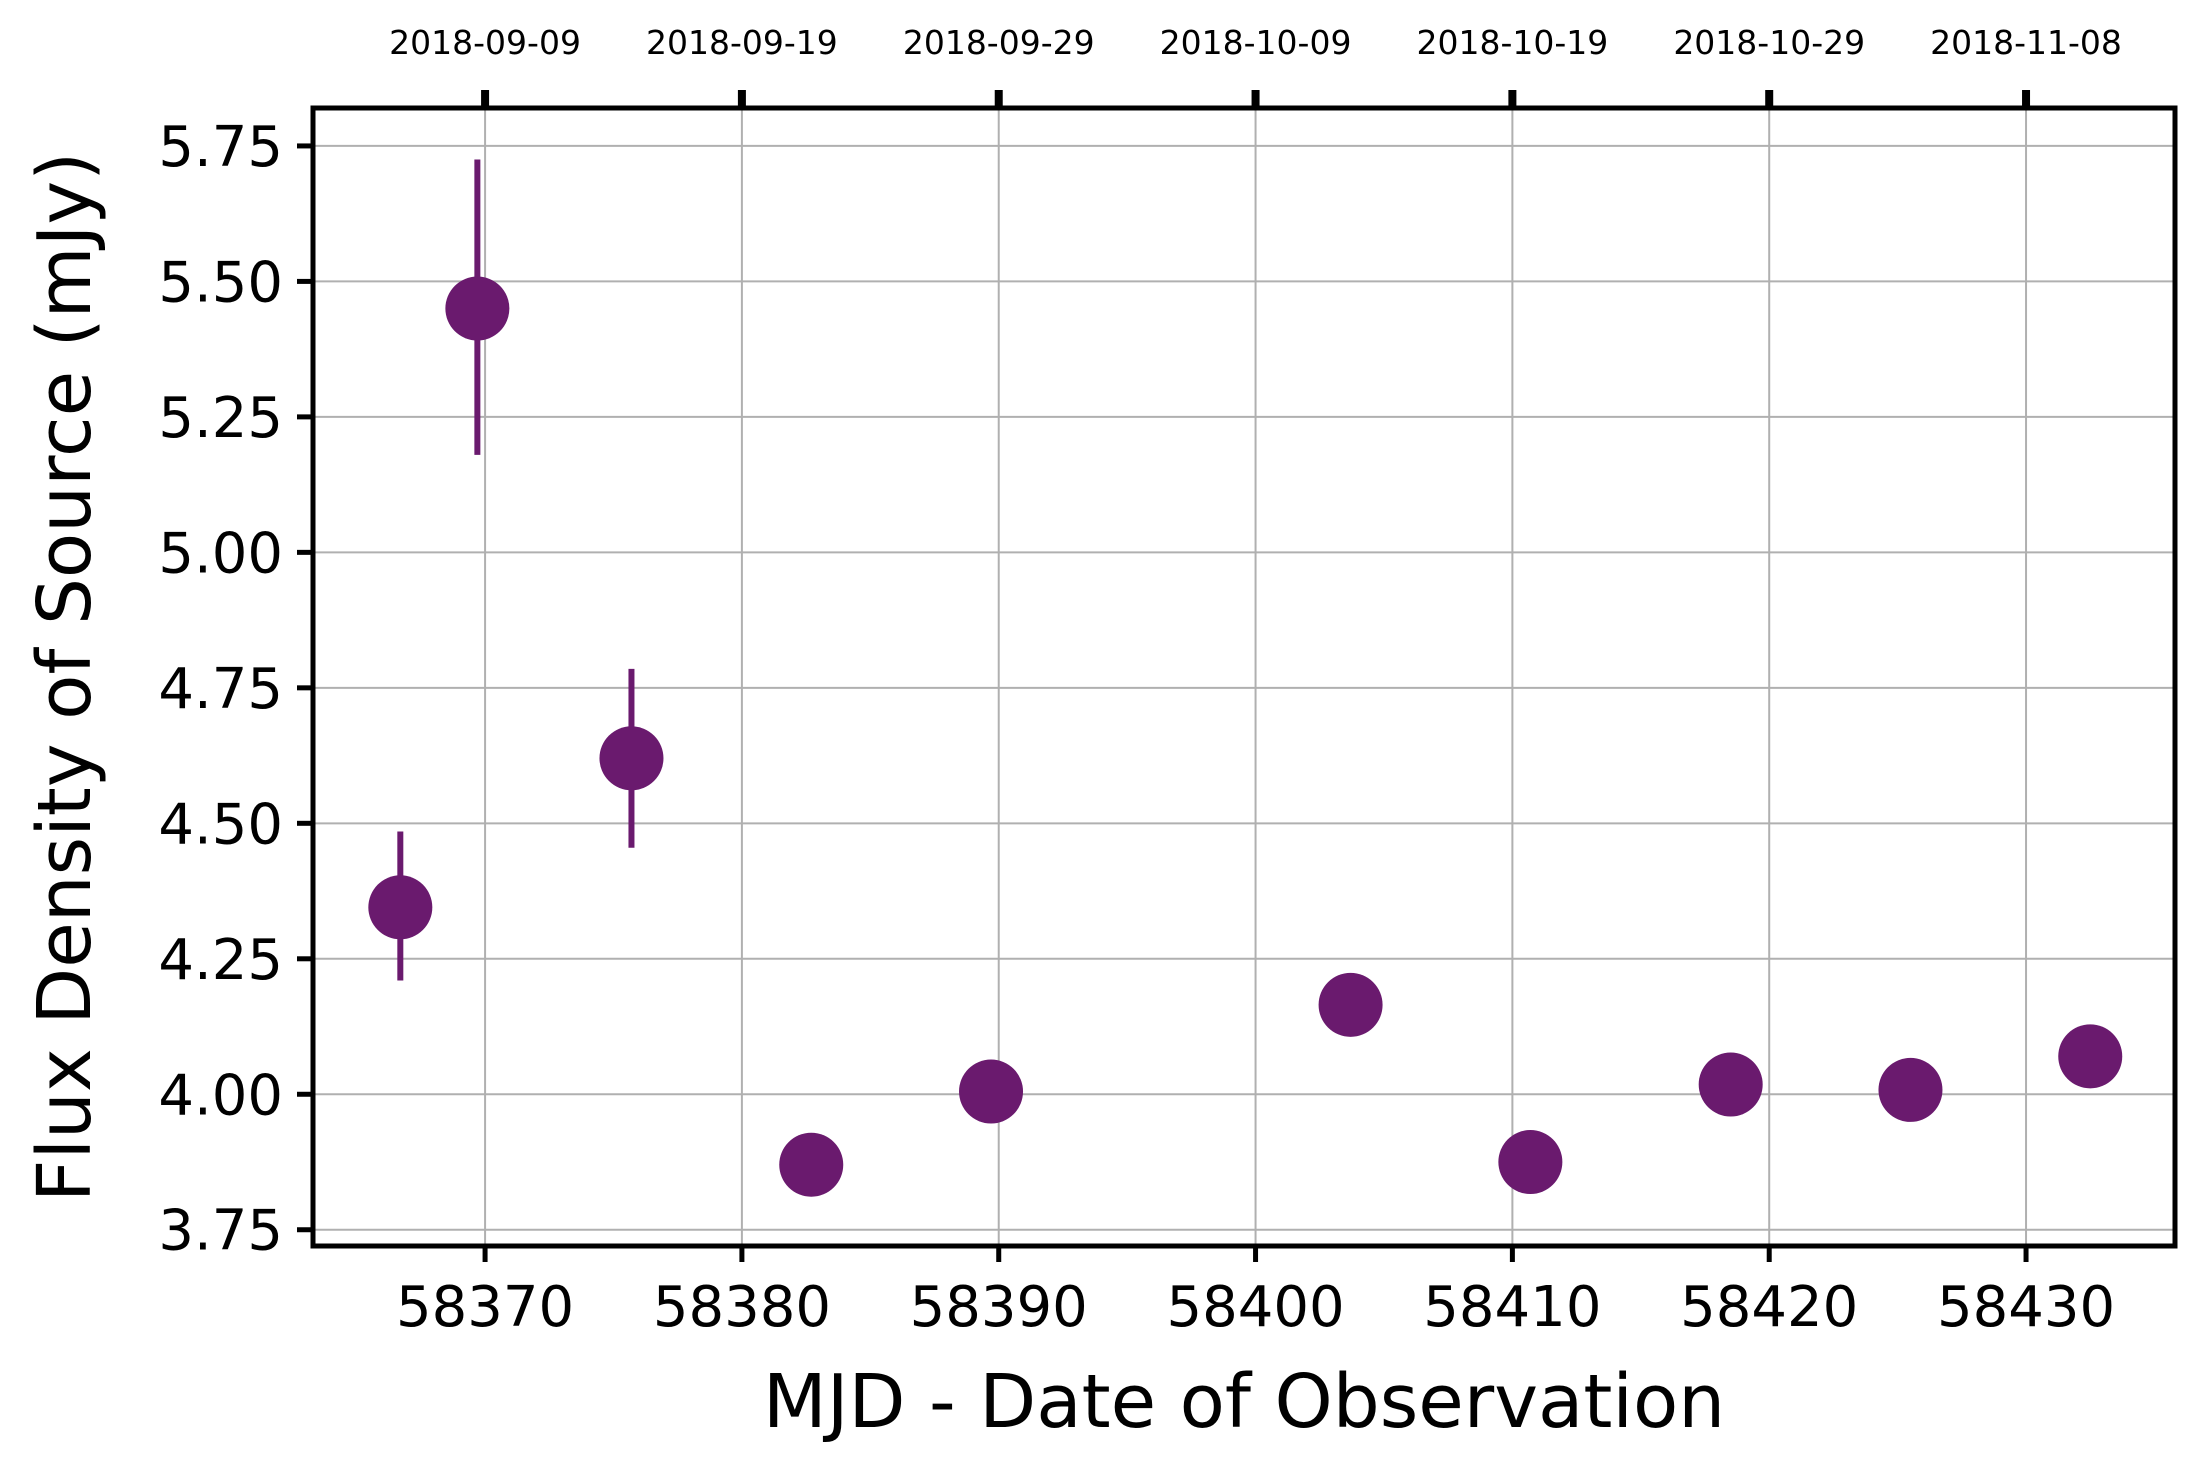  What do you see at coordinates (220, 1231) in the screenshot?
I see `y-tick-label: 3.75` at bounding box center [220, 1231].